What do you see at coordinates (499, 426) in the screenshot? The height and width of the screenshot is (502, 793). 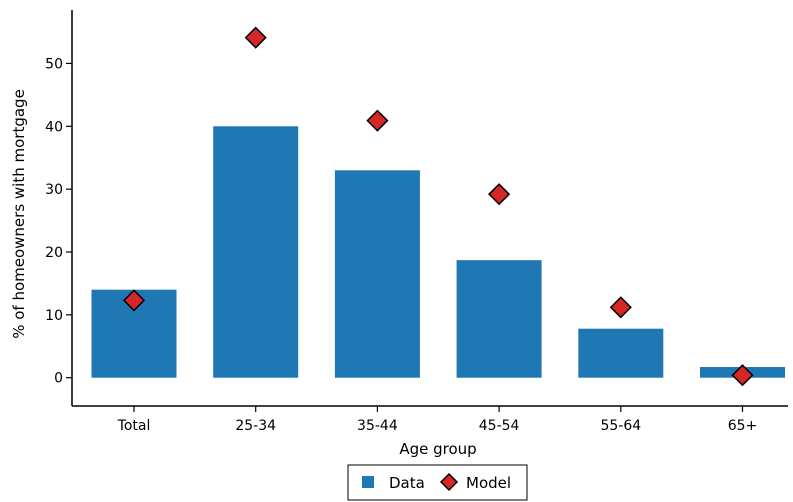 I see `x-tick-label: 45-54` at bounding box center [499, 426].